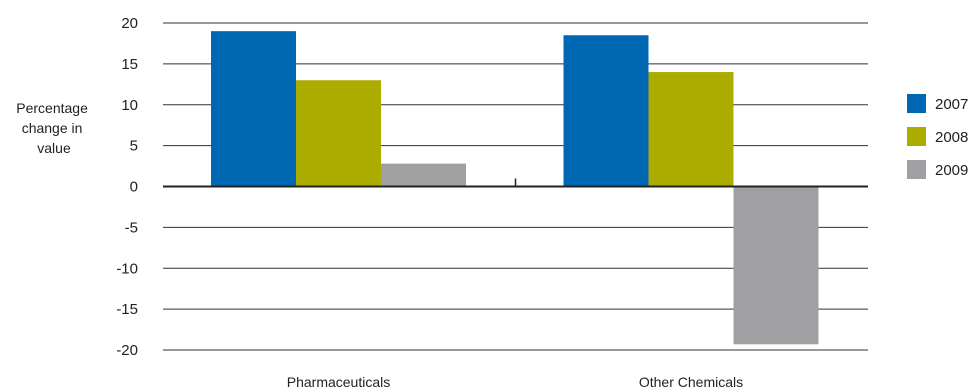 This screenshot has width=980, height=392. I want to click on category-label: Other Chemicals, so click(691, 382).